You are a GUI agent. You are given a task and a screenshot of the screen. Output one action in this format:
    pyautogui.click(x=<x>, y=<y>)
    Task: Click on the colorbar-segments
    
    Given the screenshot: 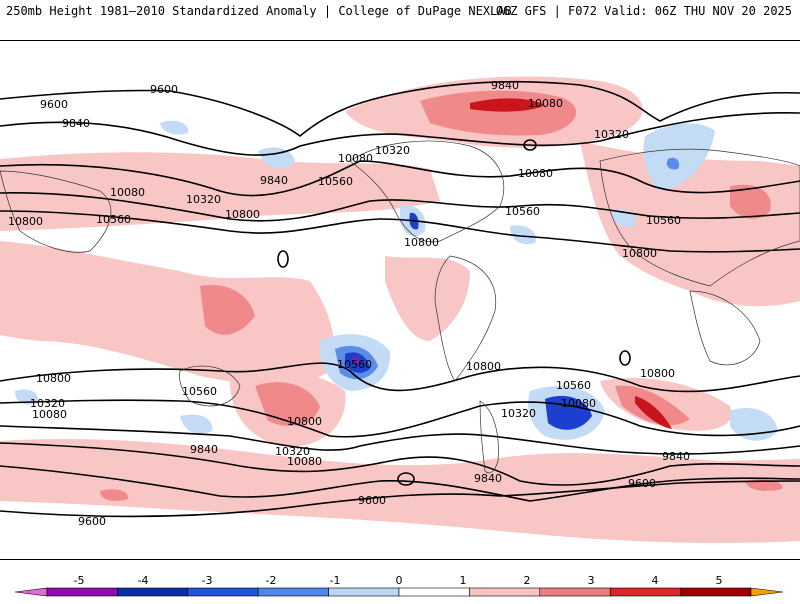 What is the action you would take?
    pyautogui.click(x=399, y=592)
    